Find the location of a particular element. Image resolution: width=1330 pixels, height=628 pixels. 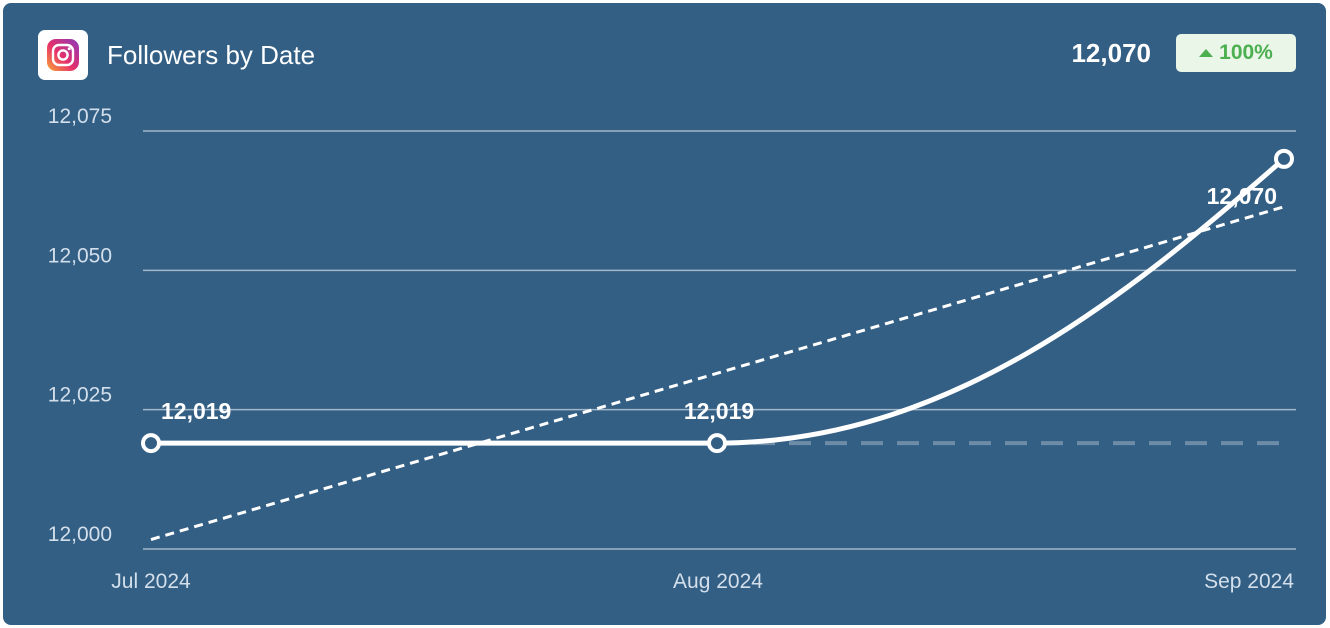

data-label: 12,070 is located at coordinates (1242, 196).